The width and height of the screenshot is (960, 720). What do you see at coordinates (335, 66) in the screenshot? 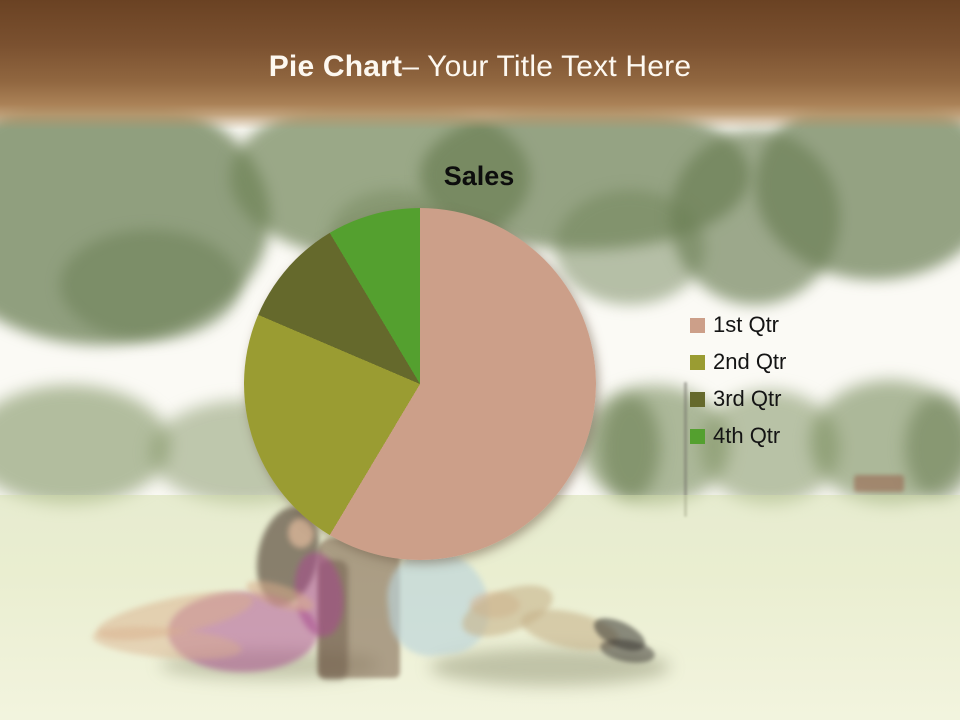
I see `slide-title-bold: Pie Chart` at bounding box center [335, 66].